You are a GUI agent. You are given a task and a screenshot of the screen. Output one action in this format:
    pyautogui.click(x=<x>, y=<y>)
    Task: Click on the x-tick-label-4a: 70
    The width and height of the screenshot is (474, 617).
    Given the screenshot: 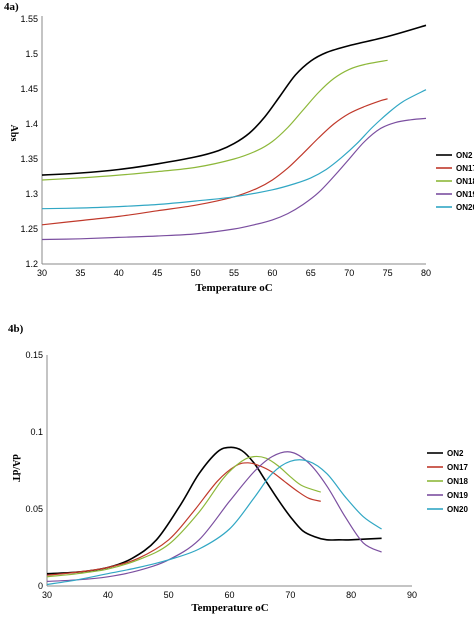 What is the action you would take?
    pyautogui.click(x=349, y=273)
    